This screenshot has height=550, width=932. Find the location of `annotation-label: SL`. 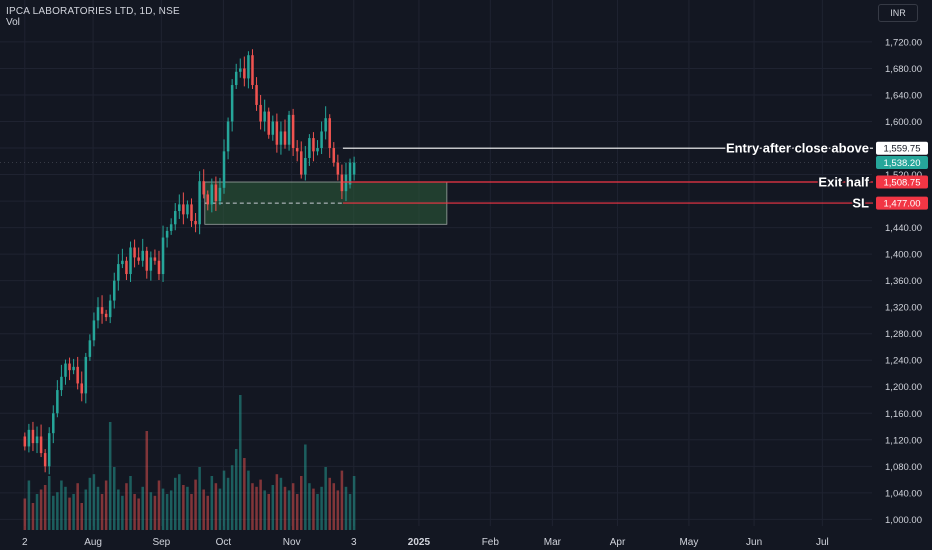

annotation-label: SL is located at coordinates (860, 203).